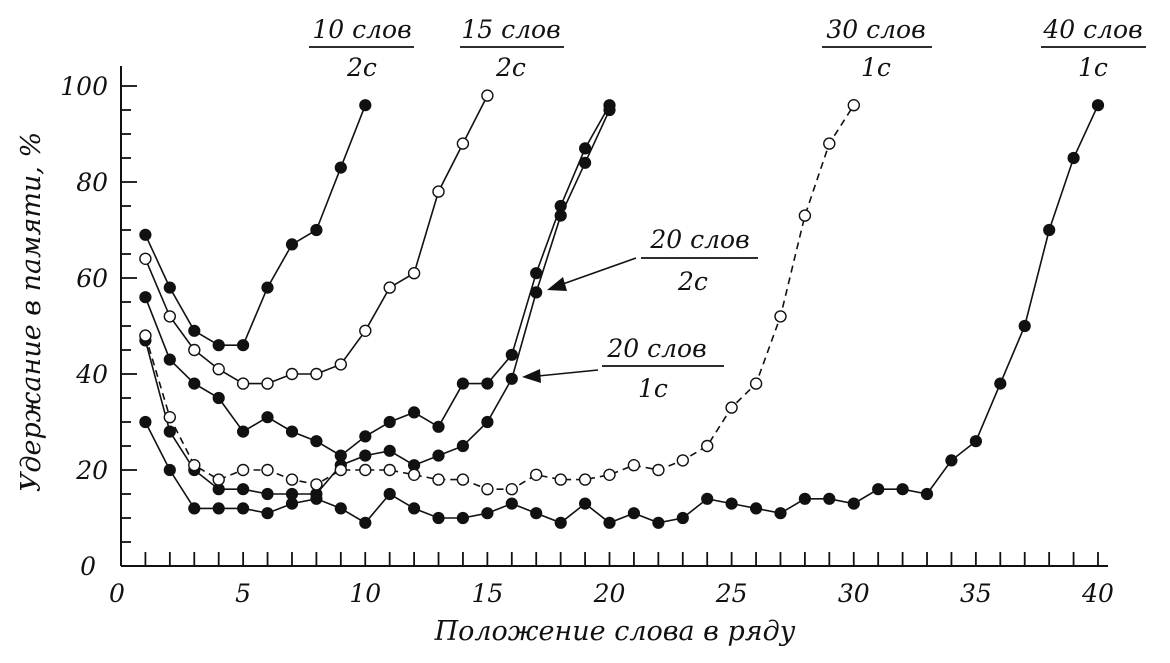 This screenshot has height=663, width=1170. I want to click on label-30-words-1s-bottom: 1с, so click(876, 67).